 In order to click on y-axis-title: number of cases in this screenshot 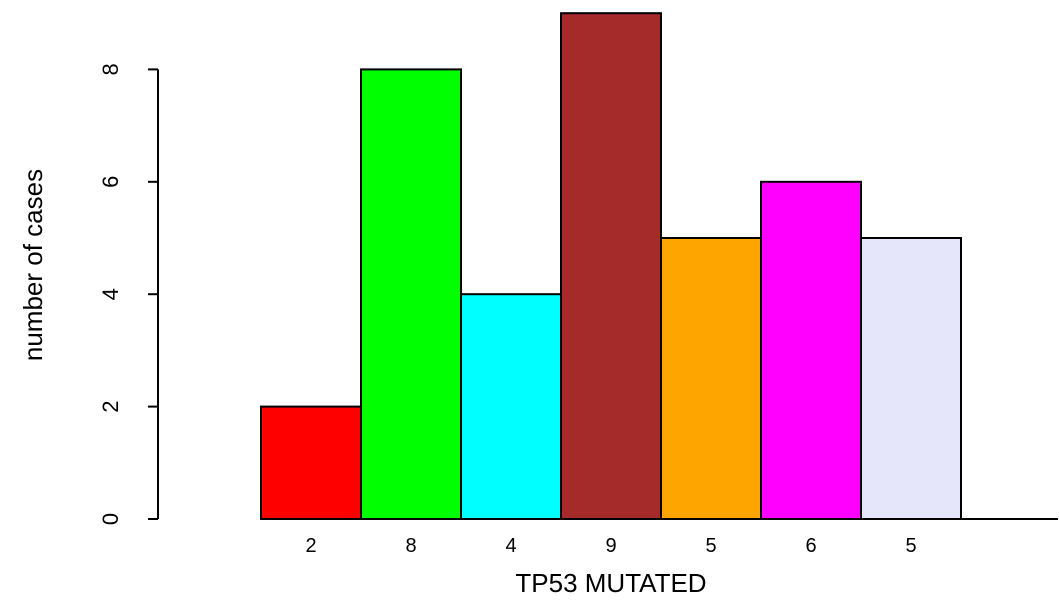, I will do `click(33, 265)`.